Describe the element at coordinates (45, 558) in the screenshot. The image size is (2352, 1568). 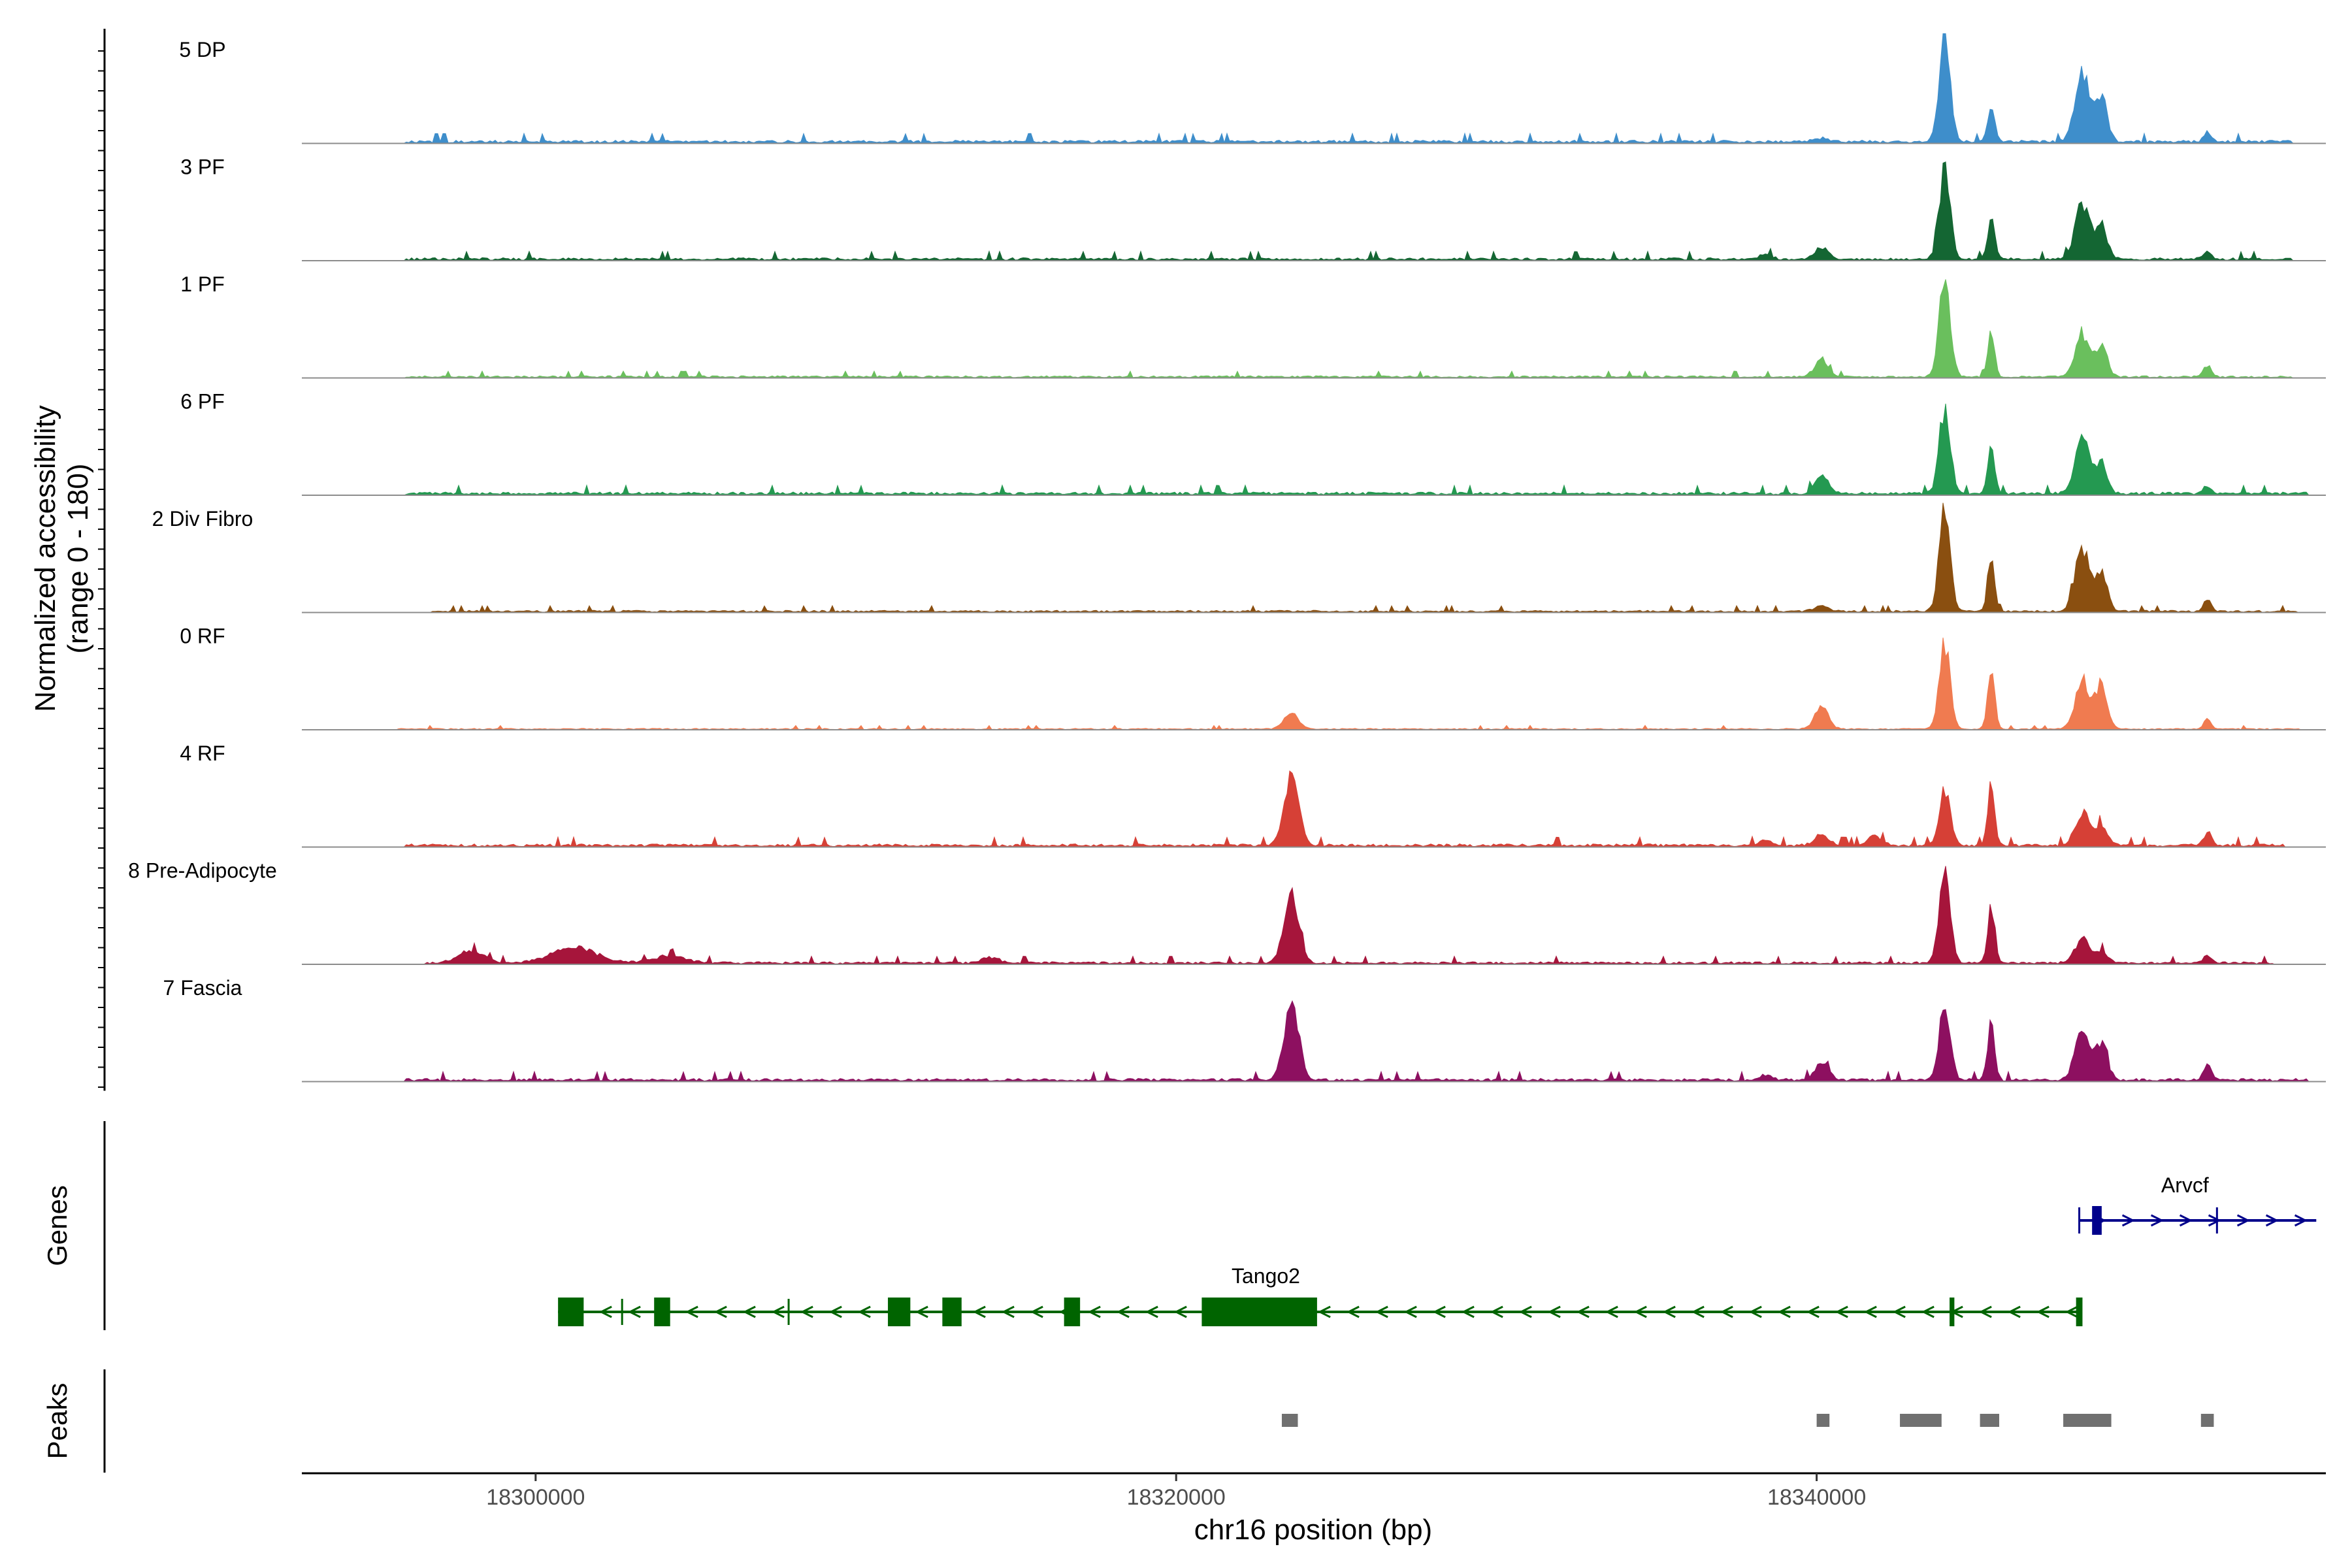
I see `y-axis-title-line: Normalized accessibility` at that location.